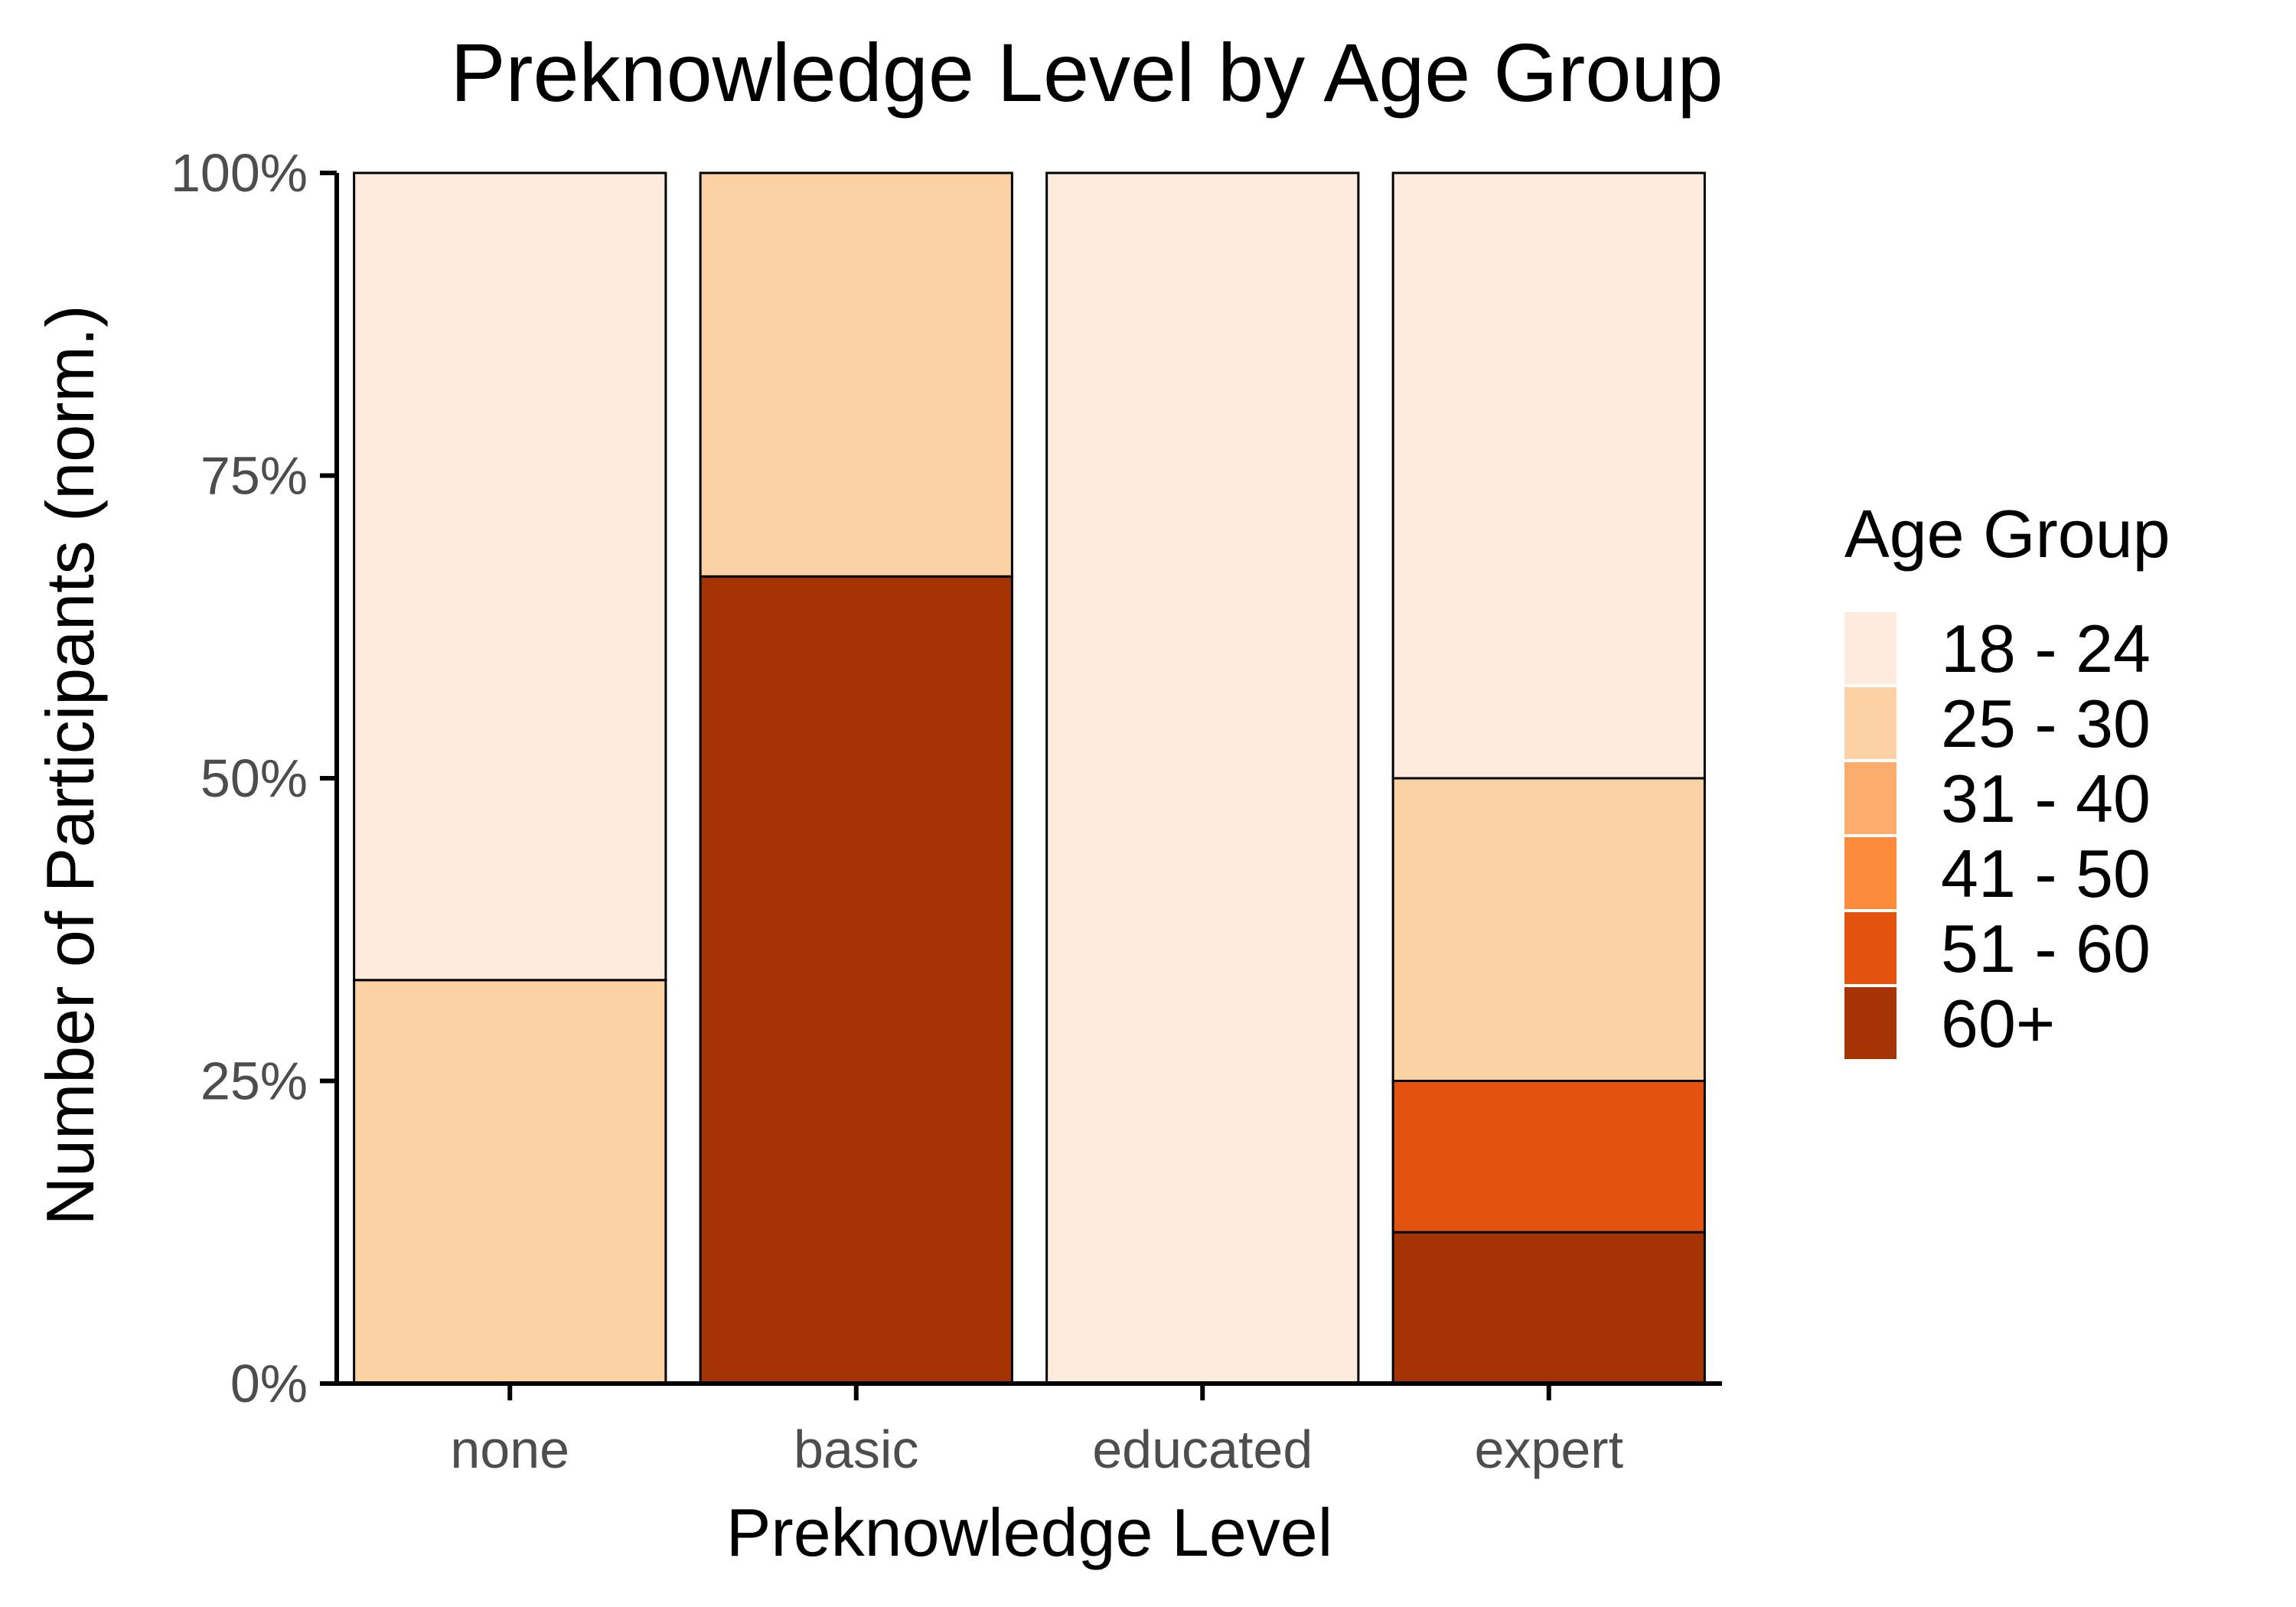 This screenshot has width=2296, height=1607. I want to click on legend-label-60+: 60+, so click(1998, 1023).